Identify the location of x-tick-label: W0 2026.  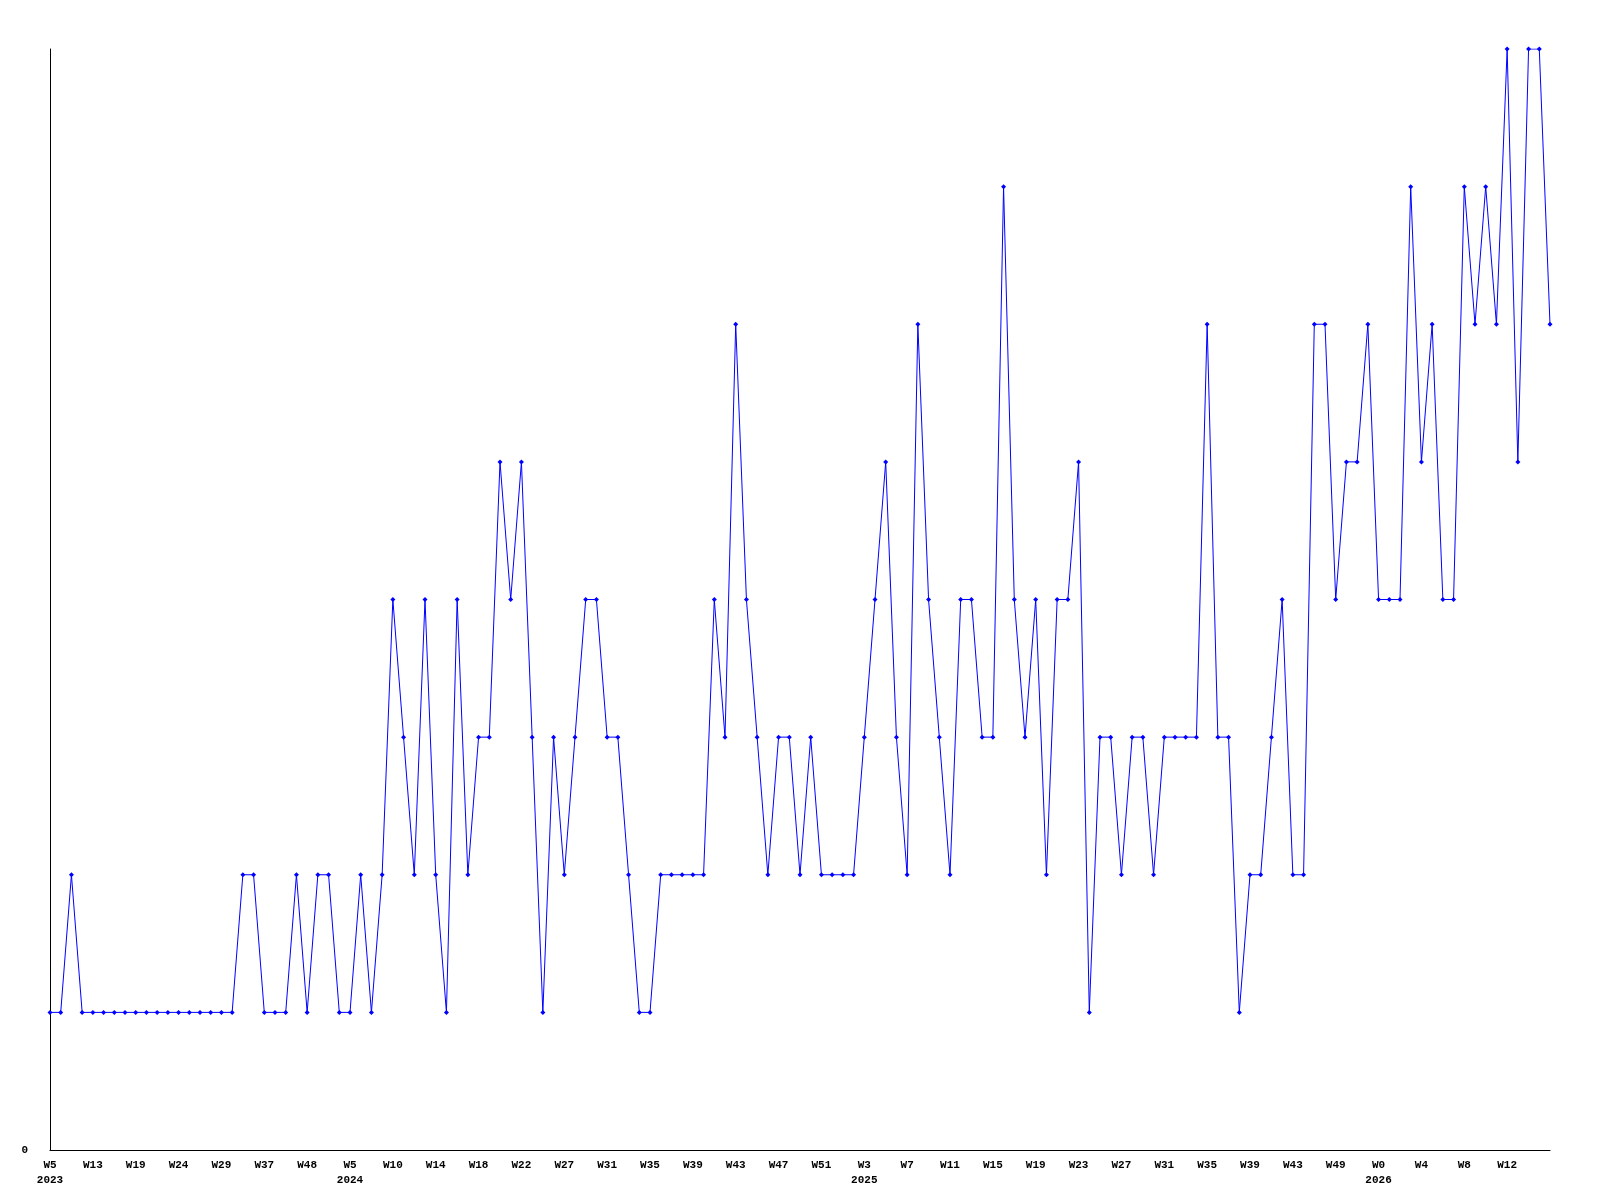
(1378, 1172).